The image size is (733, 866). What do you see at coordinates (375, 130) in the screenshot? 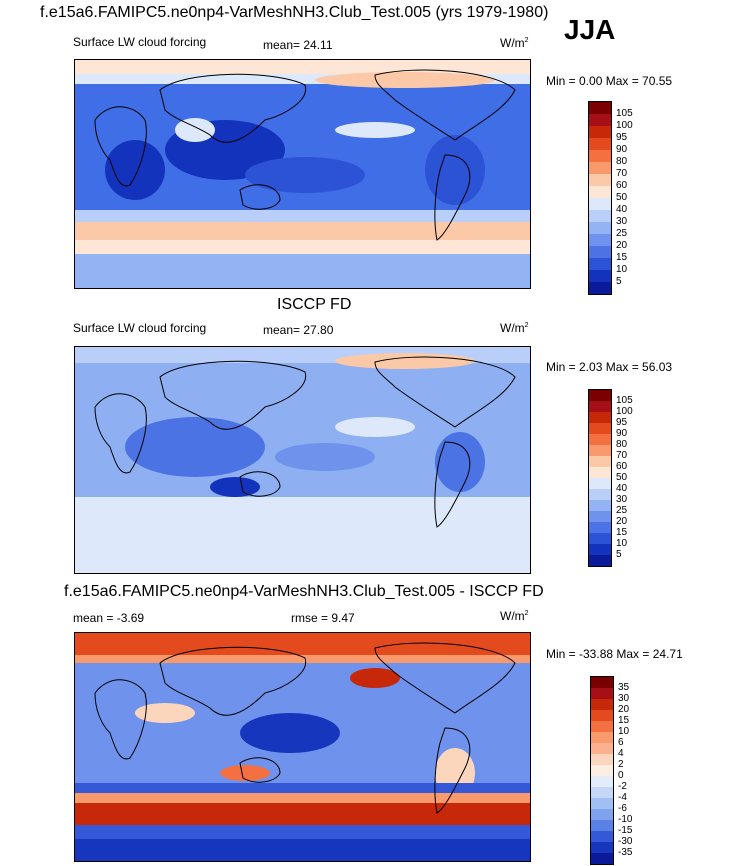
I see `panel1-subtropic-patch` at bounding box center [375, 130].